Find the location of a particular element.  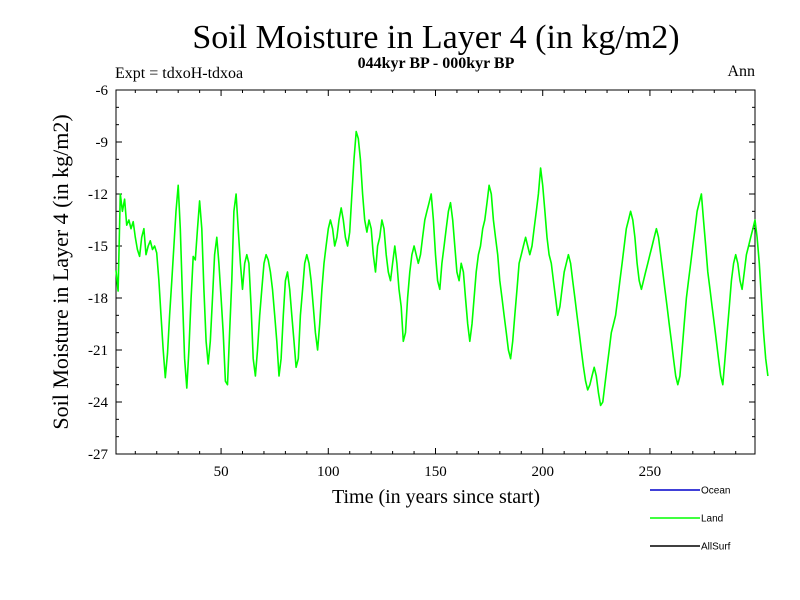

y-tick-label: -6 is located at coordinates (102, 91).